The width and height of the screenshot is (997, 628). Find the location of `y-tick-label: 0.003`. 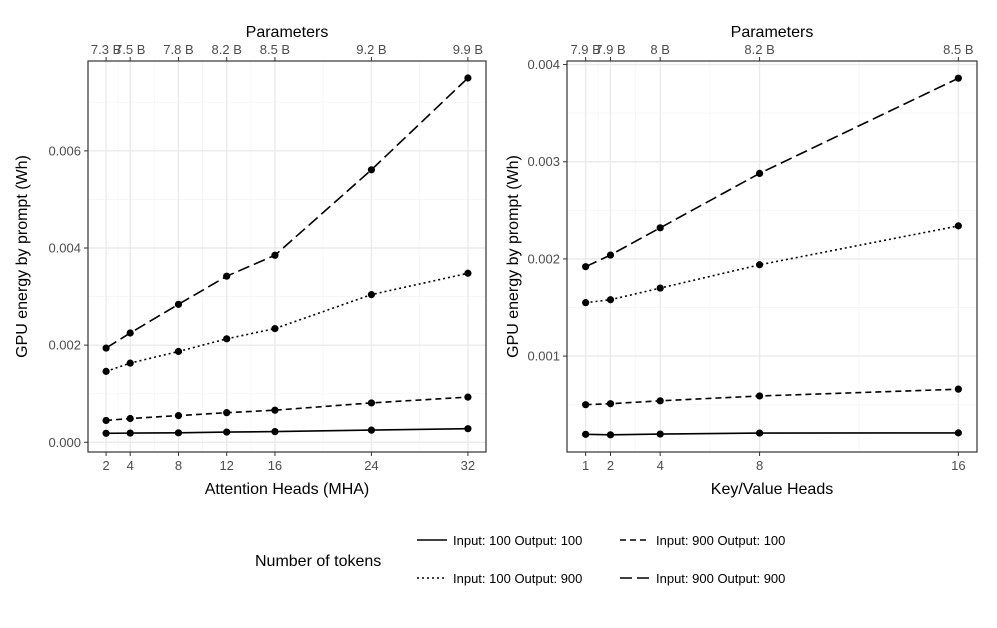

y-tick-label: 0.003 is located at coordinates (543, 161).